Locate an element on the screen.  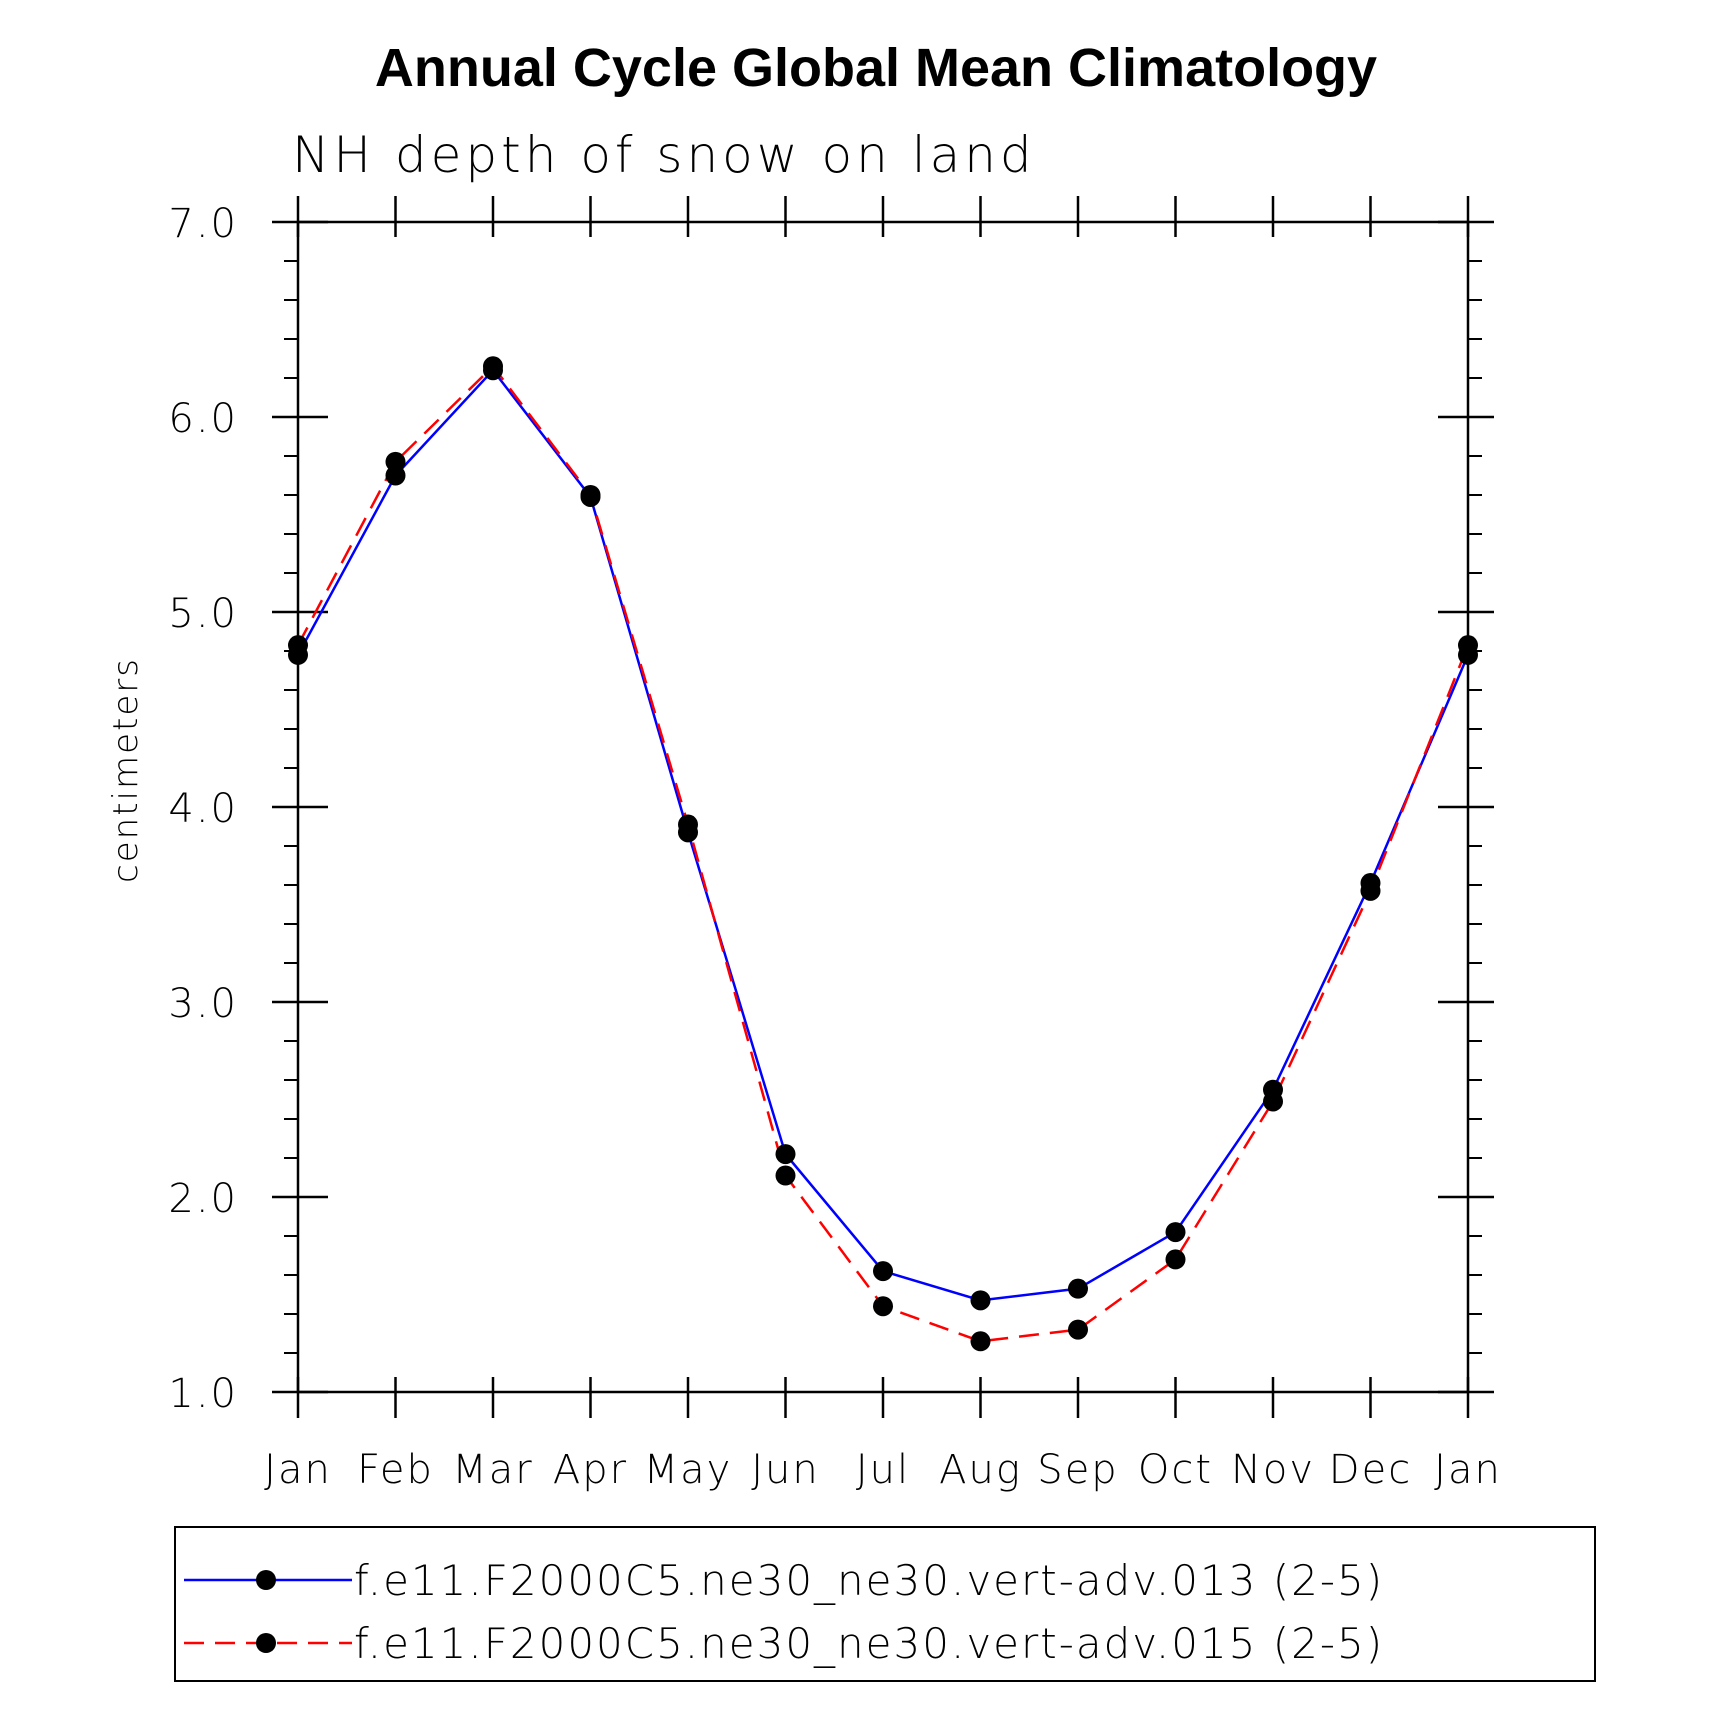
x-tick-label: May is located at coordinates (688, 1470).